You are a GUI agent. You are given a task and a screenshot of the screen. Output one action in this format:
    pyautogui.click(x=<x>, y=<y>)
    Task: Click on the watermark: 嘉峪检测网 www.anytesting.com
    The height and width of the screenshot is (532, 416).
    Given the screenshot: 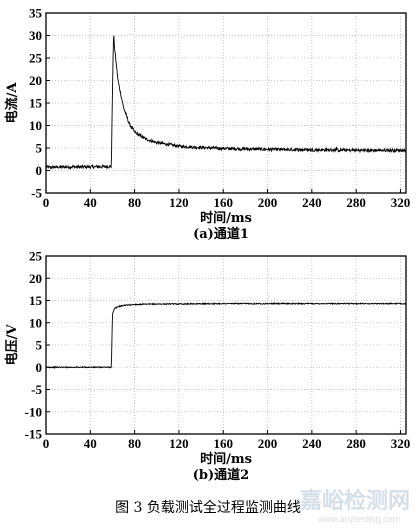 What is the action you would take?
    pyautogui.click(x=355, y=506)
    